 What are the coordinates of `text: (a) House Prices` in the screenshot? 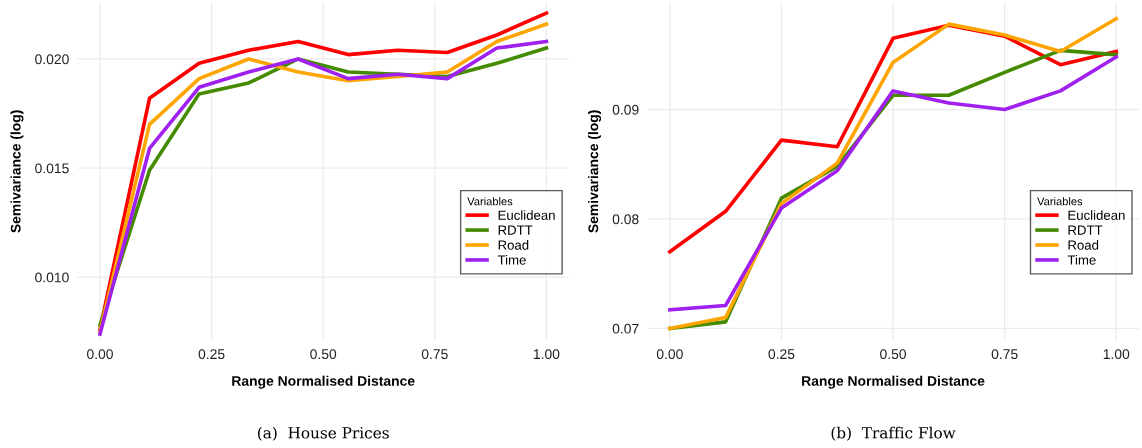 It's located at (323, 433).